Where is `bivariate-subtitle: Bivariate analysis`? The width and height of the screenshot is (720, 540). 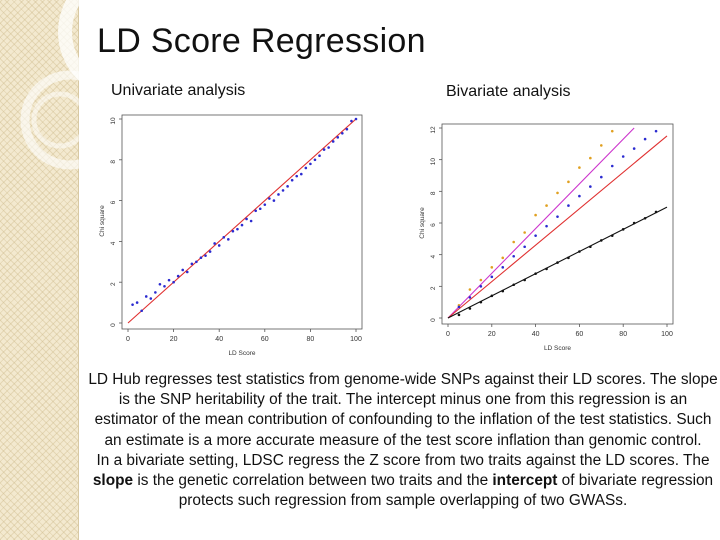
bivariate-subtitle: Bivariate analysis is located at coordinates (508, 91).